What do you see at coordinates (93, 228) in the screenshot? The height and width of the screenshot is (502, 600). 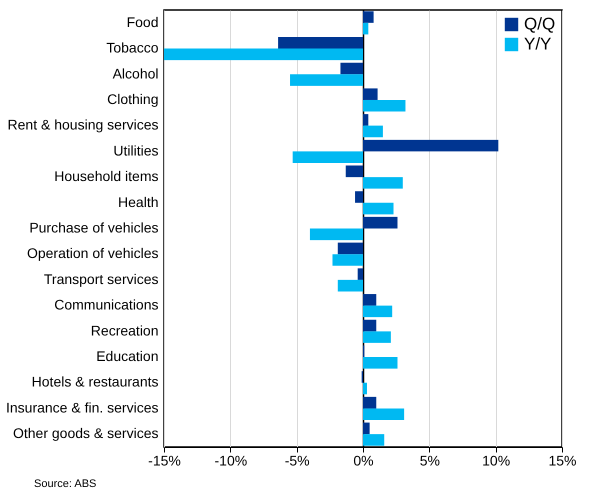 I see `y-tick-label: Purchase of vehicles` at bounding box center [93, 228].